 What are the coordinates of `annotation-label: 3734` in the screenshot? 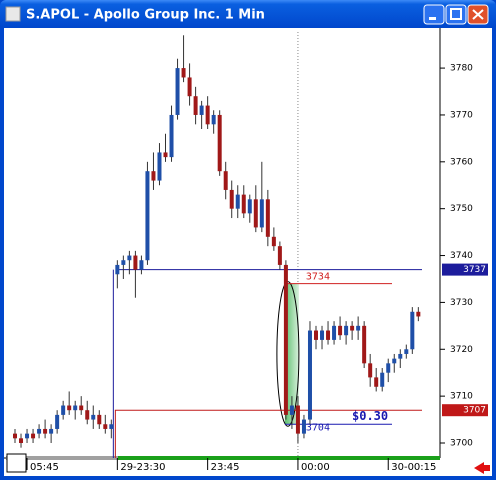 It's located at (318, 277).